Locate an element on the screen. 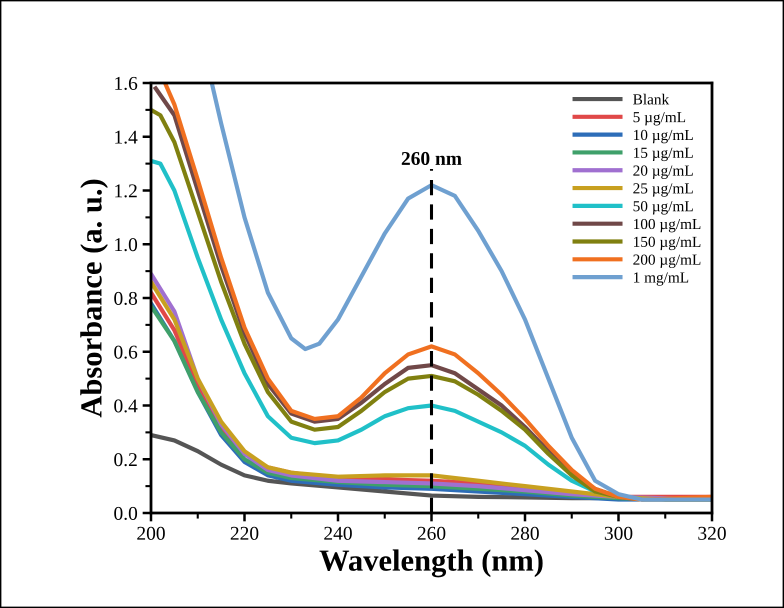 The width and height of the screenshot is (784, 608). legend-label: 100 µg/mL is located at coordinates (667, 225).